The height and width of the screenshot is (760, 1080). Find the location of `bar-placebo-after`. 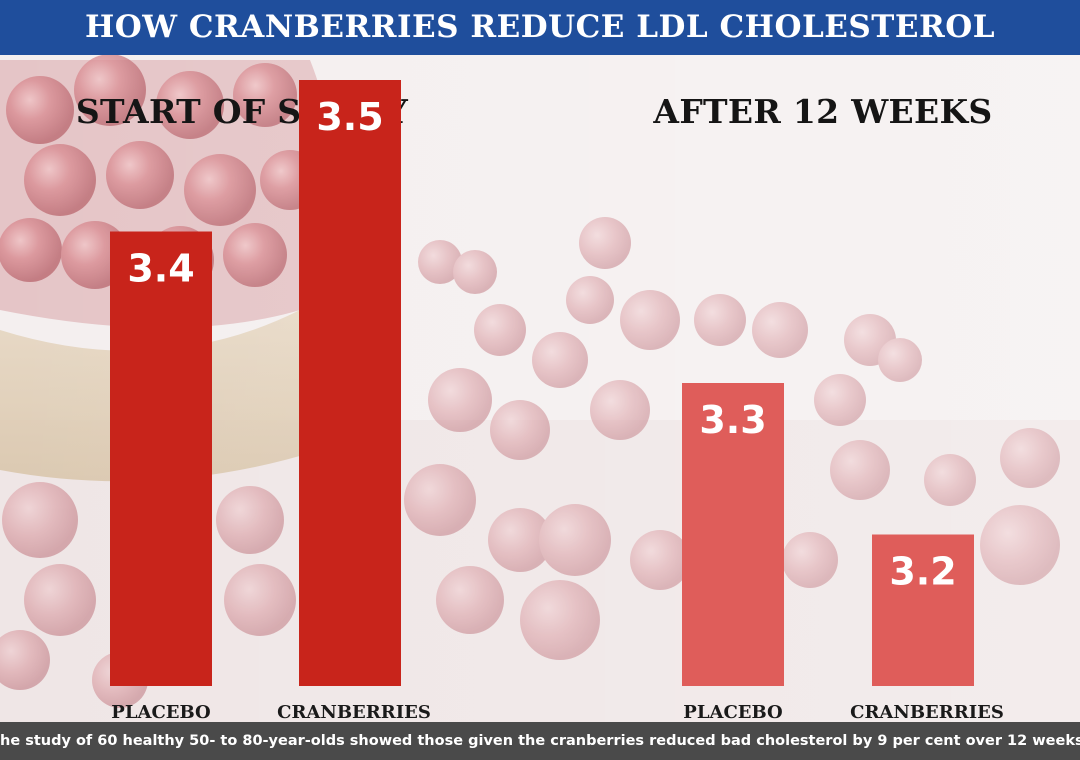

bar-placebo-after is located at coordinates (733, 534).